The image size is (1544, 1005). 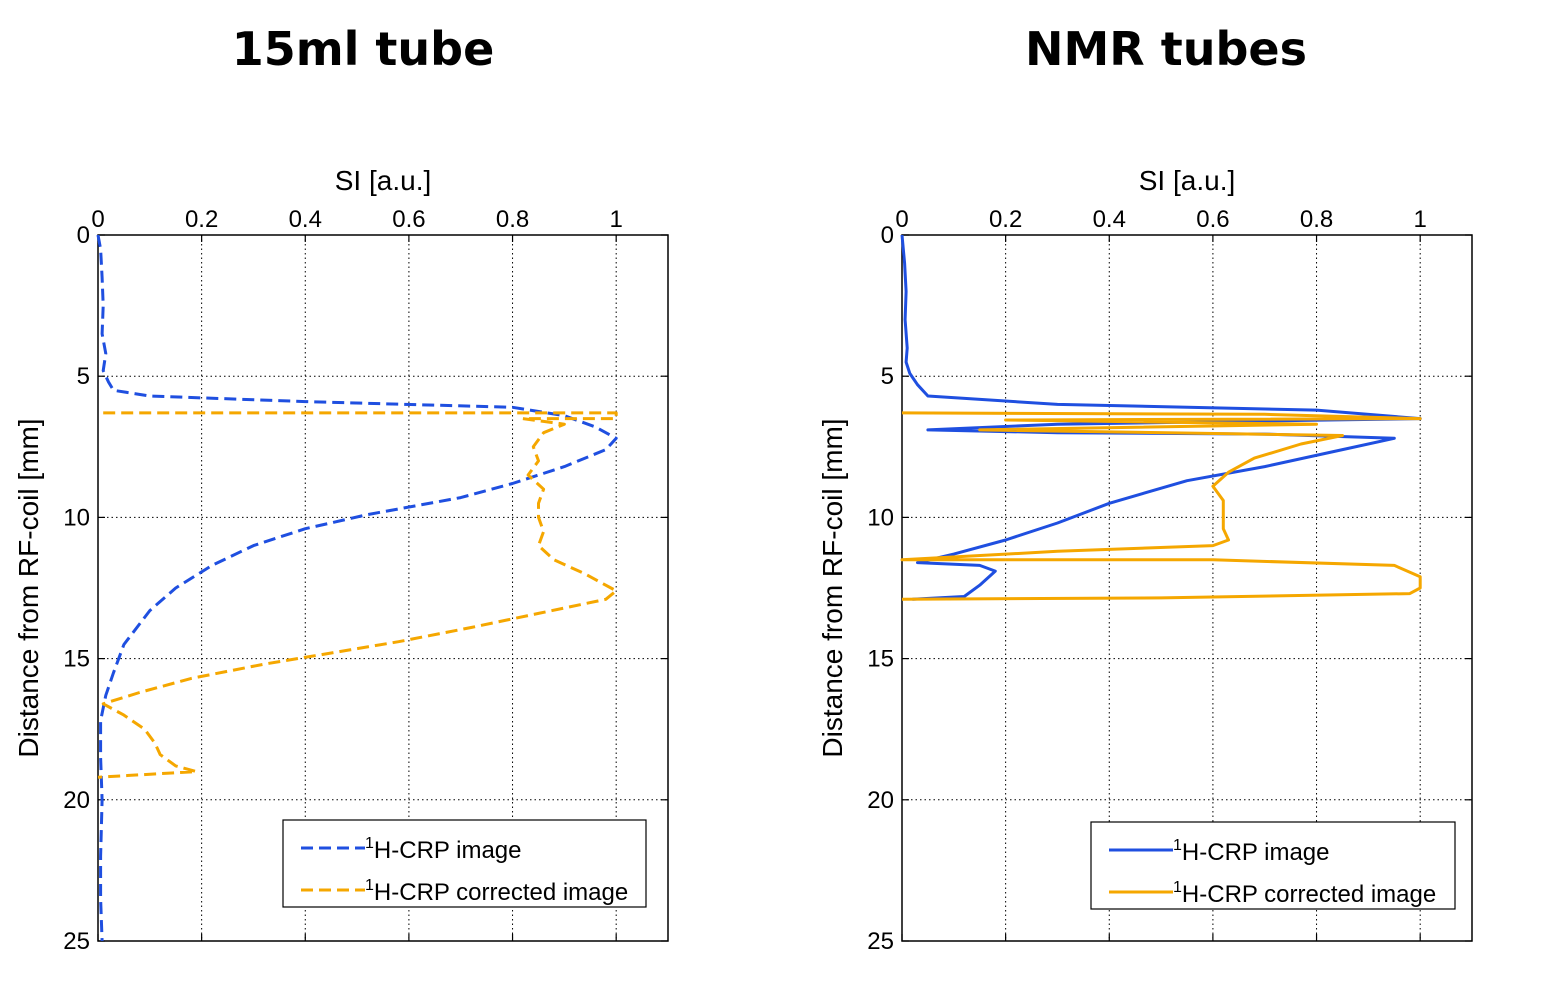 What do you see at coordinates (363, 49) in the screenshot?
I see `panel-title-15ml: 15ml tube` at bounding box center [363, 49].